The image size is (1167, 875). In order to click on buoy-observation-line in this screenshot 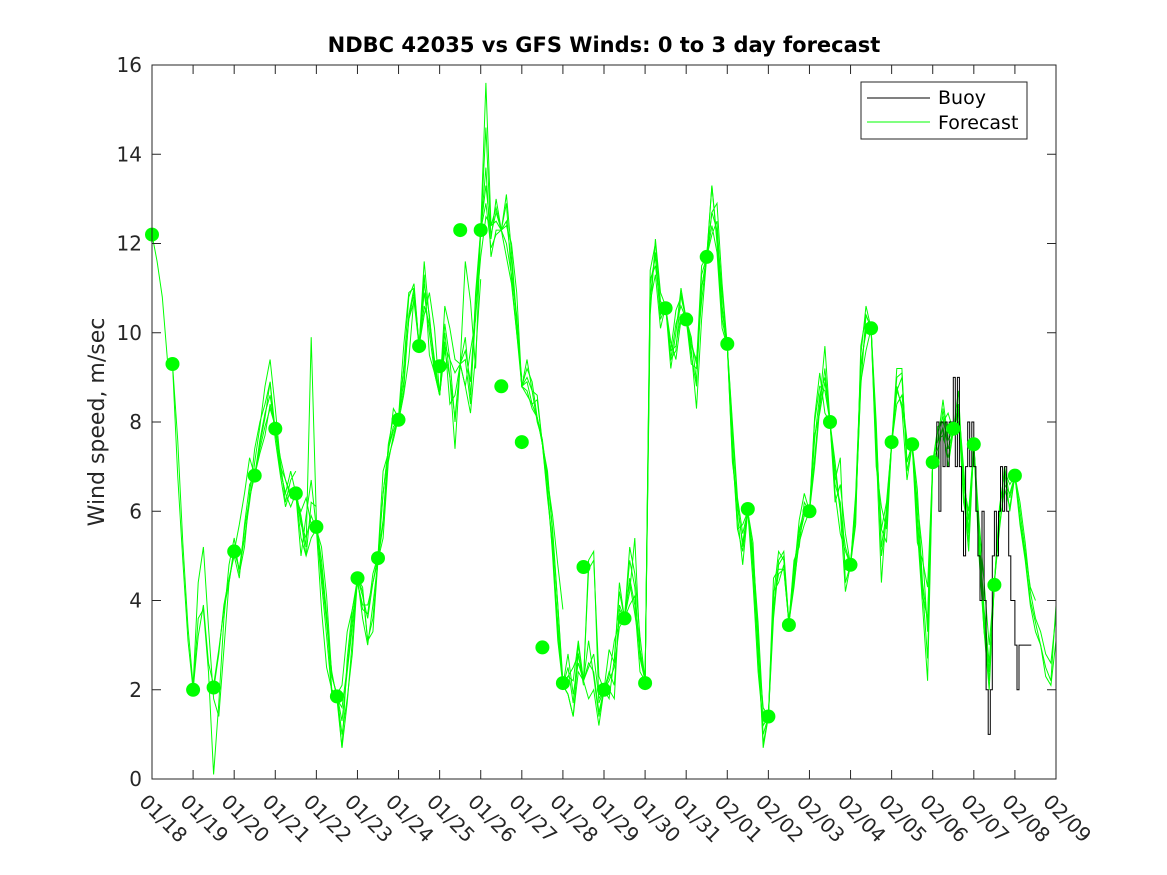, I will do `click(982, 555)`.